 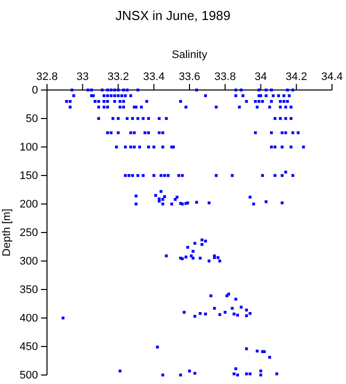 What do you see at coordinates (173, 15) in the screenshot?
I see `chart-title: JNSX in June, 1989` at bounding box center [173, 15].